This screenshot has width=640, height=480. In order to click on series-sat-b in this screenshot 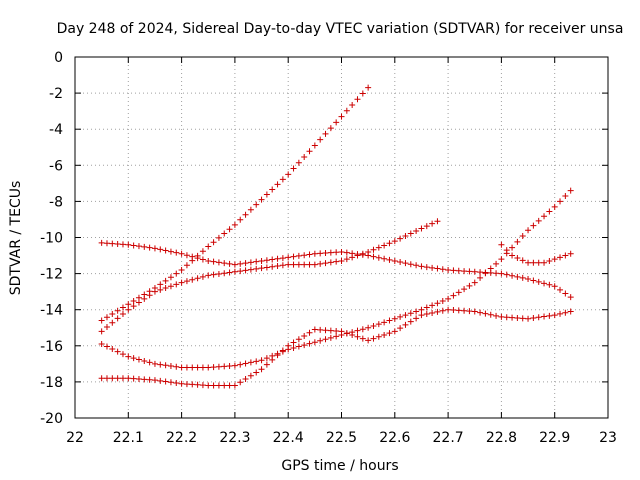, I will do `click(269, 276)`.